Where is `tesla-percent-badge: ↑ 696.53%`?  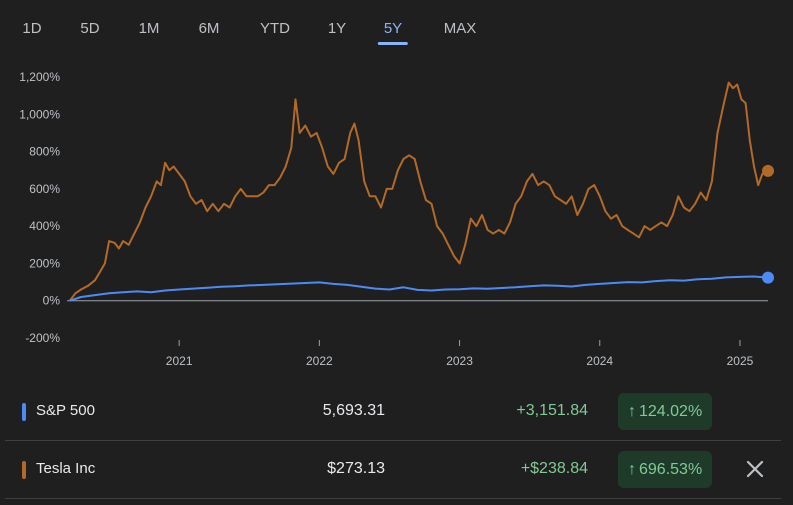 tesla-percent-badge: ↑ 696.53% is located at coordinates (665, 469).